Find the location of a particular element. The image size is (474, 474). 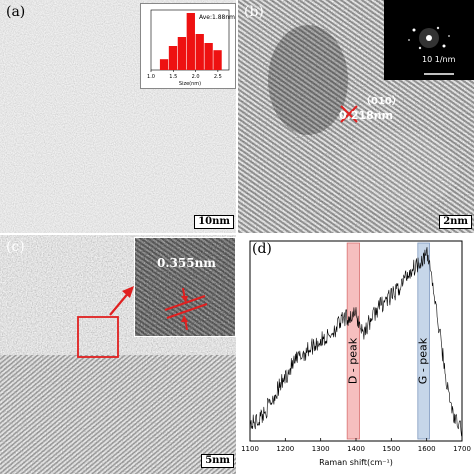

panel-d-label: (d) is located at coordinates (262, 249).